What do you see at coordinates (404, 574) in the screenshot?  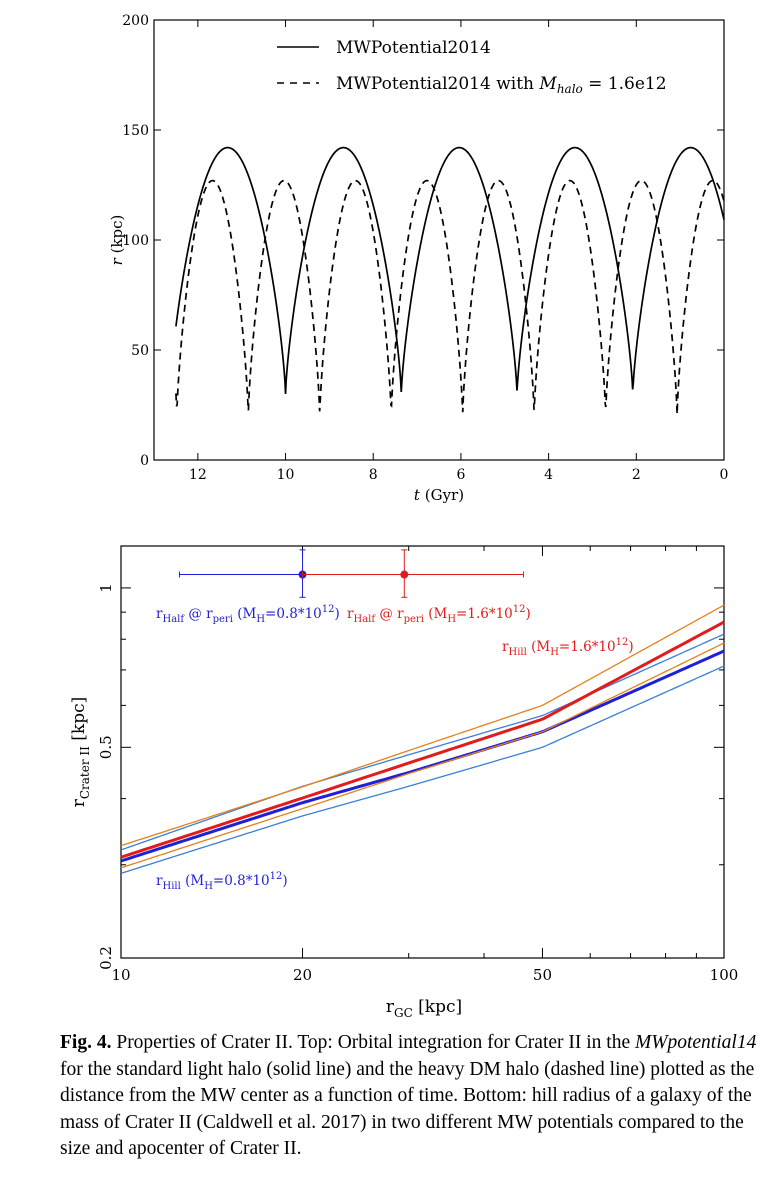 I see `point-1-marker` at bounding box center [404, 574].